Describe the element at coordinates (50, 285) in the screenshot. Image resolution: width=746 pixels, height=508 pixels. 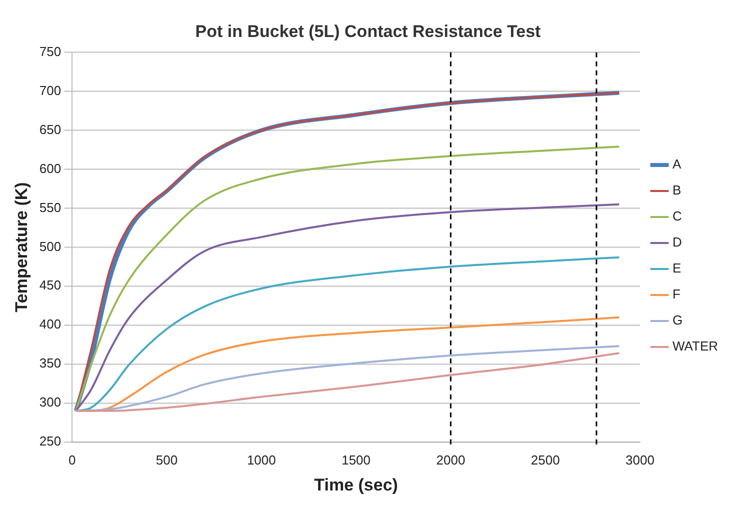
I see `y-tick-label: 450` at that location.